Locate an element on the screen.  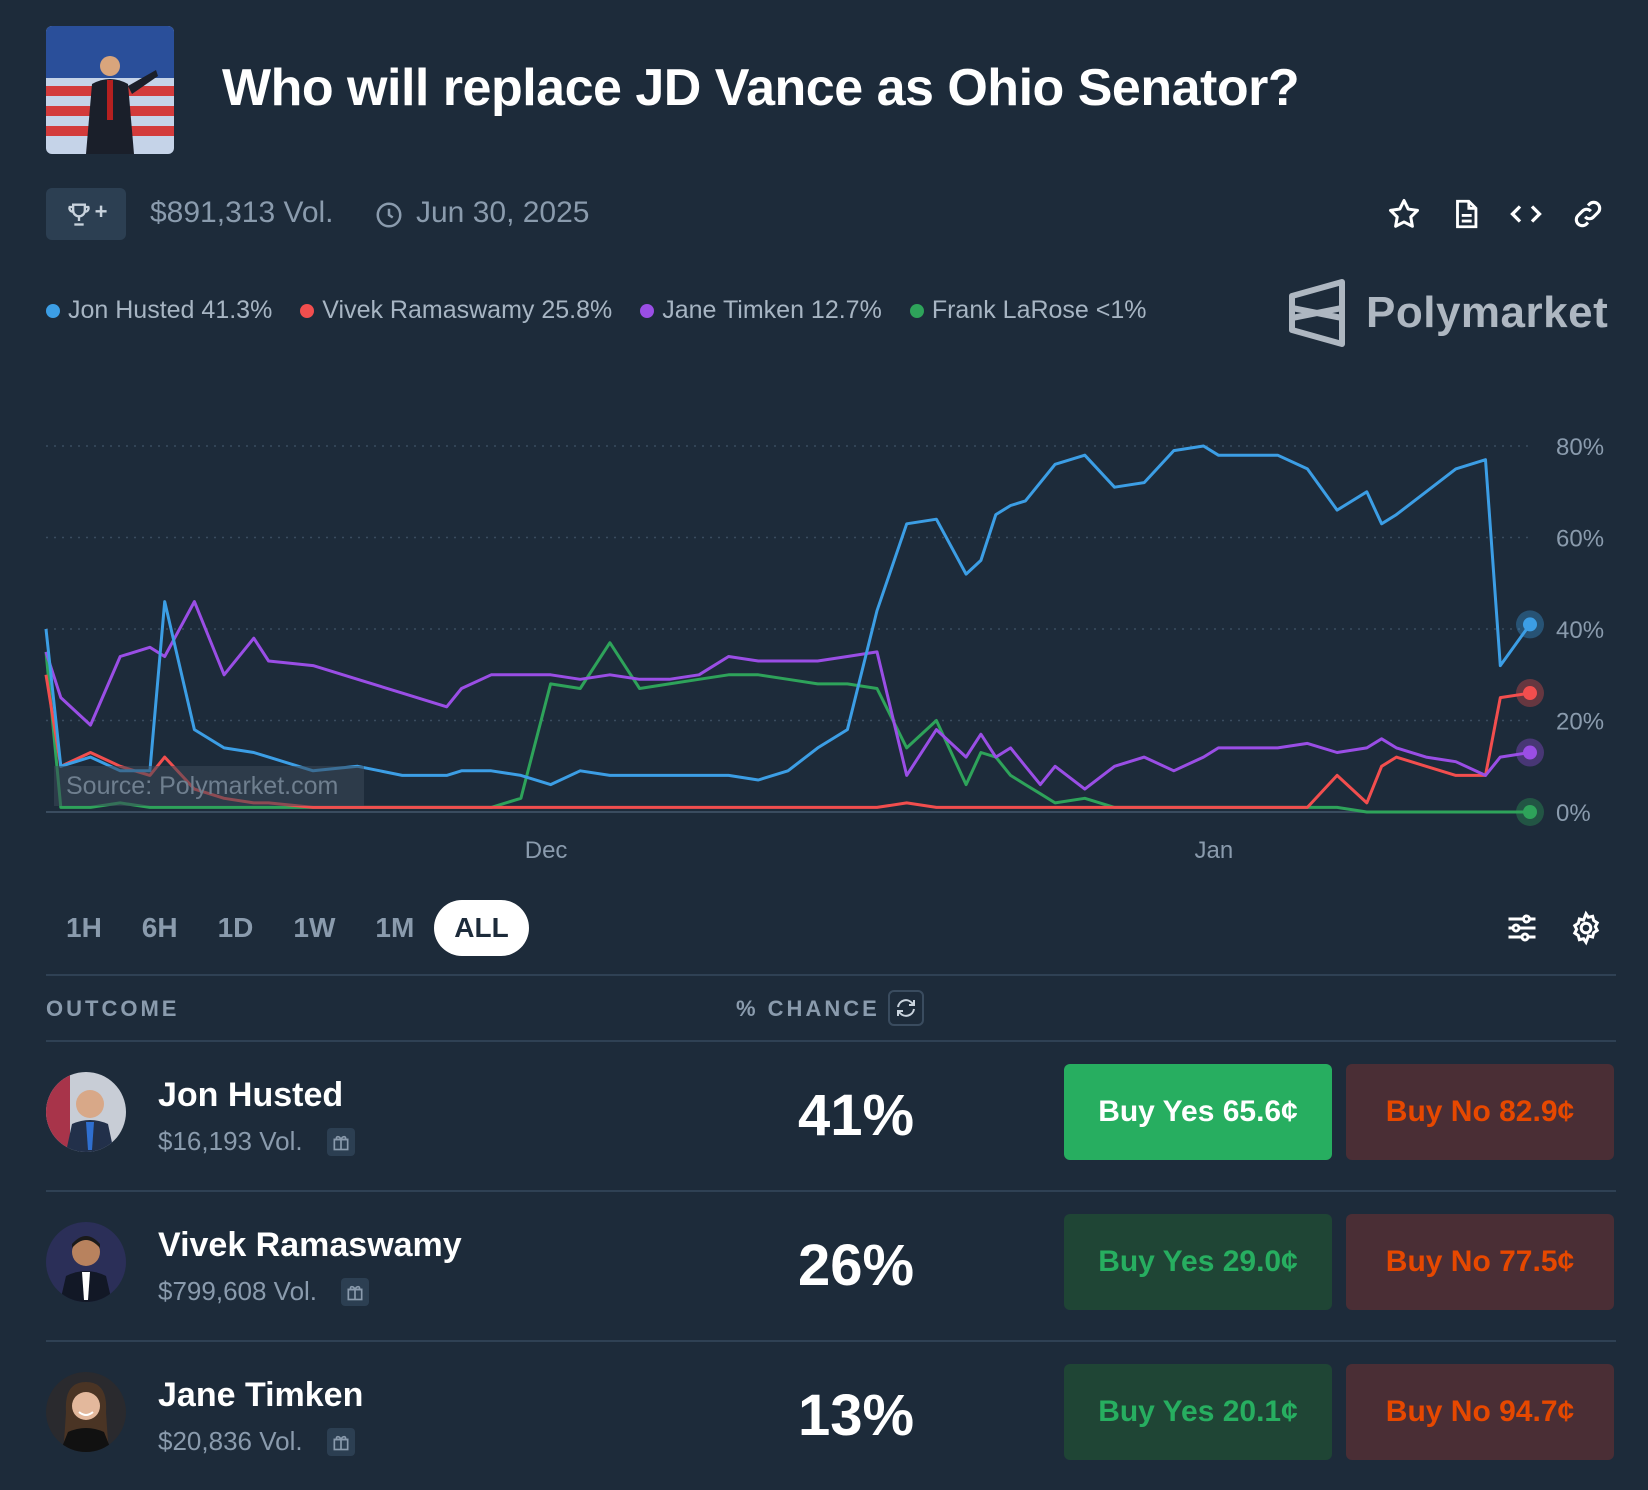
buy-no-button: Buy No 94.7¢ is located at coordinates (1480, 1412).